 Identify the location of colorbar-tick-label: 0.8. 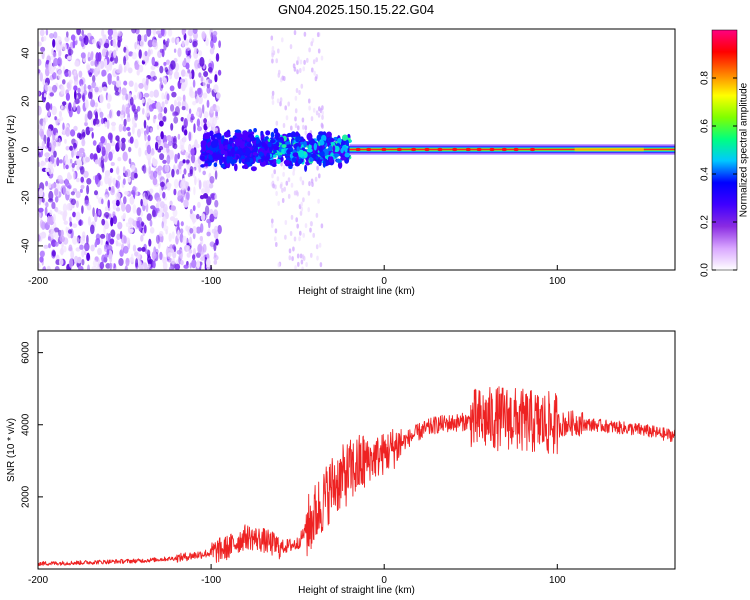
(705, 78).